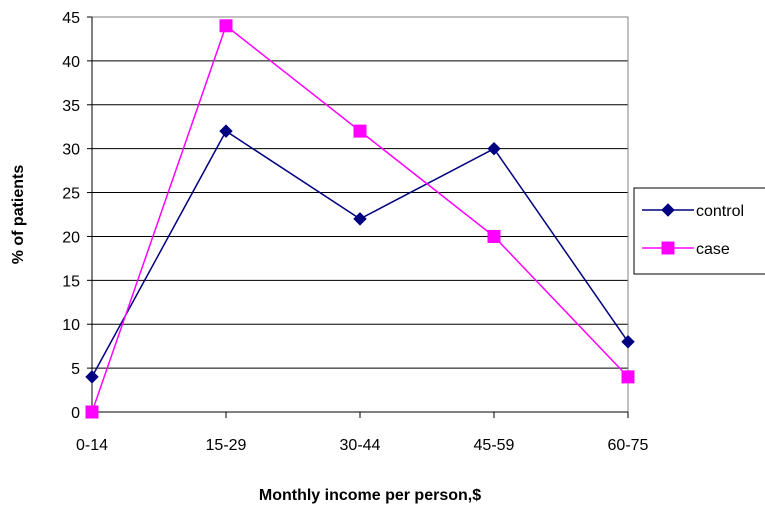  Describe the element at coordinates (92, 445) in the screenshot. I see `x-tick-label: 0-14` at that location.